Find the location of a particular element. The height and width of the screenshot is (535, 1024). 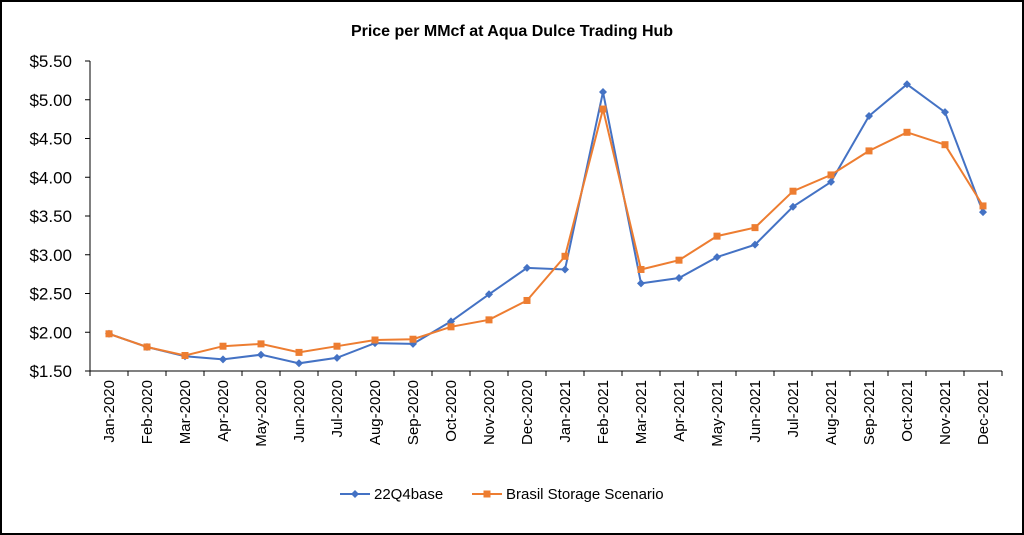

x-tick-label: Mar-2020 is located at coordinates (185, 412).